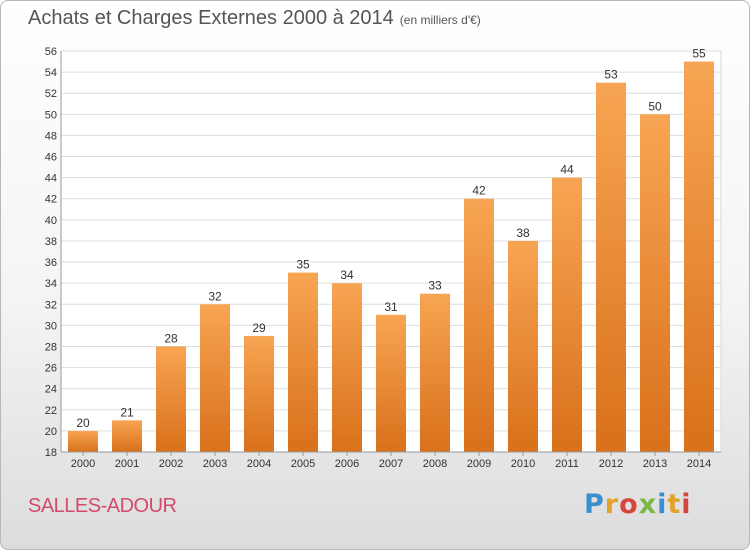 Image resolution: width=750 pixels, height=550 pixels. I want to click on value-label-2005: 35, so click(303, 265).